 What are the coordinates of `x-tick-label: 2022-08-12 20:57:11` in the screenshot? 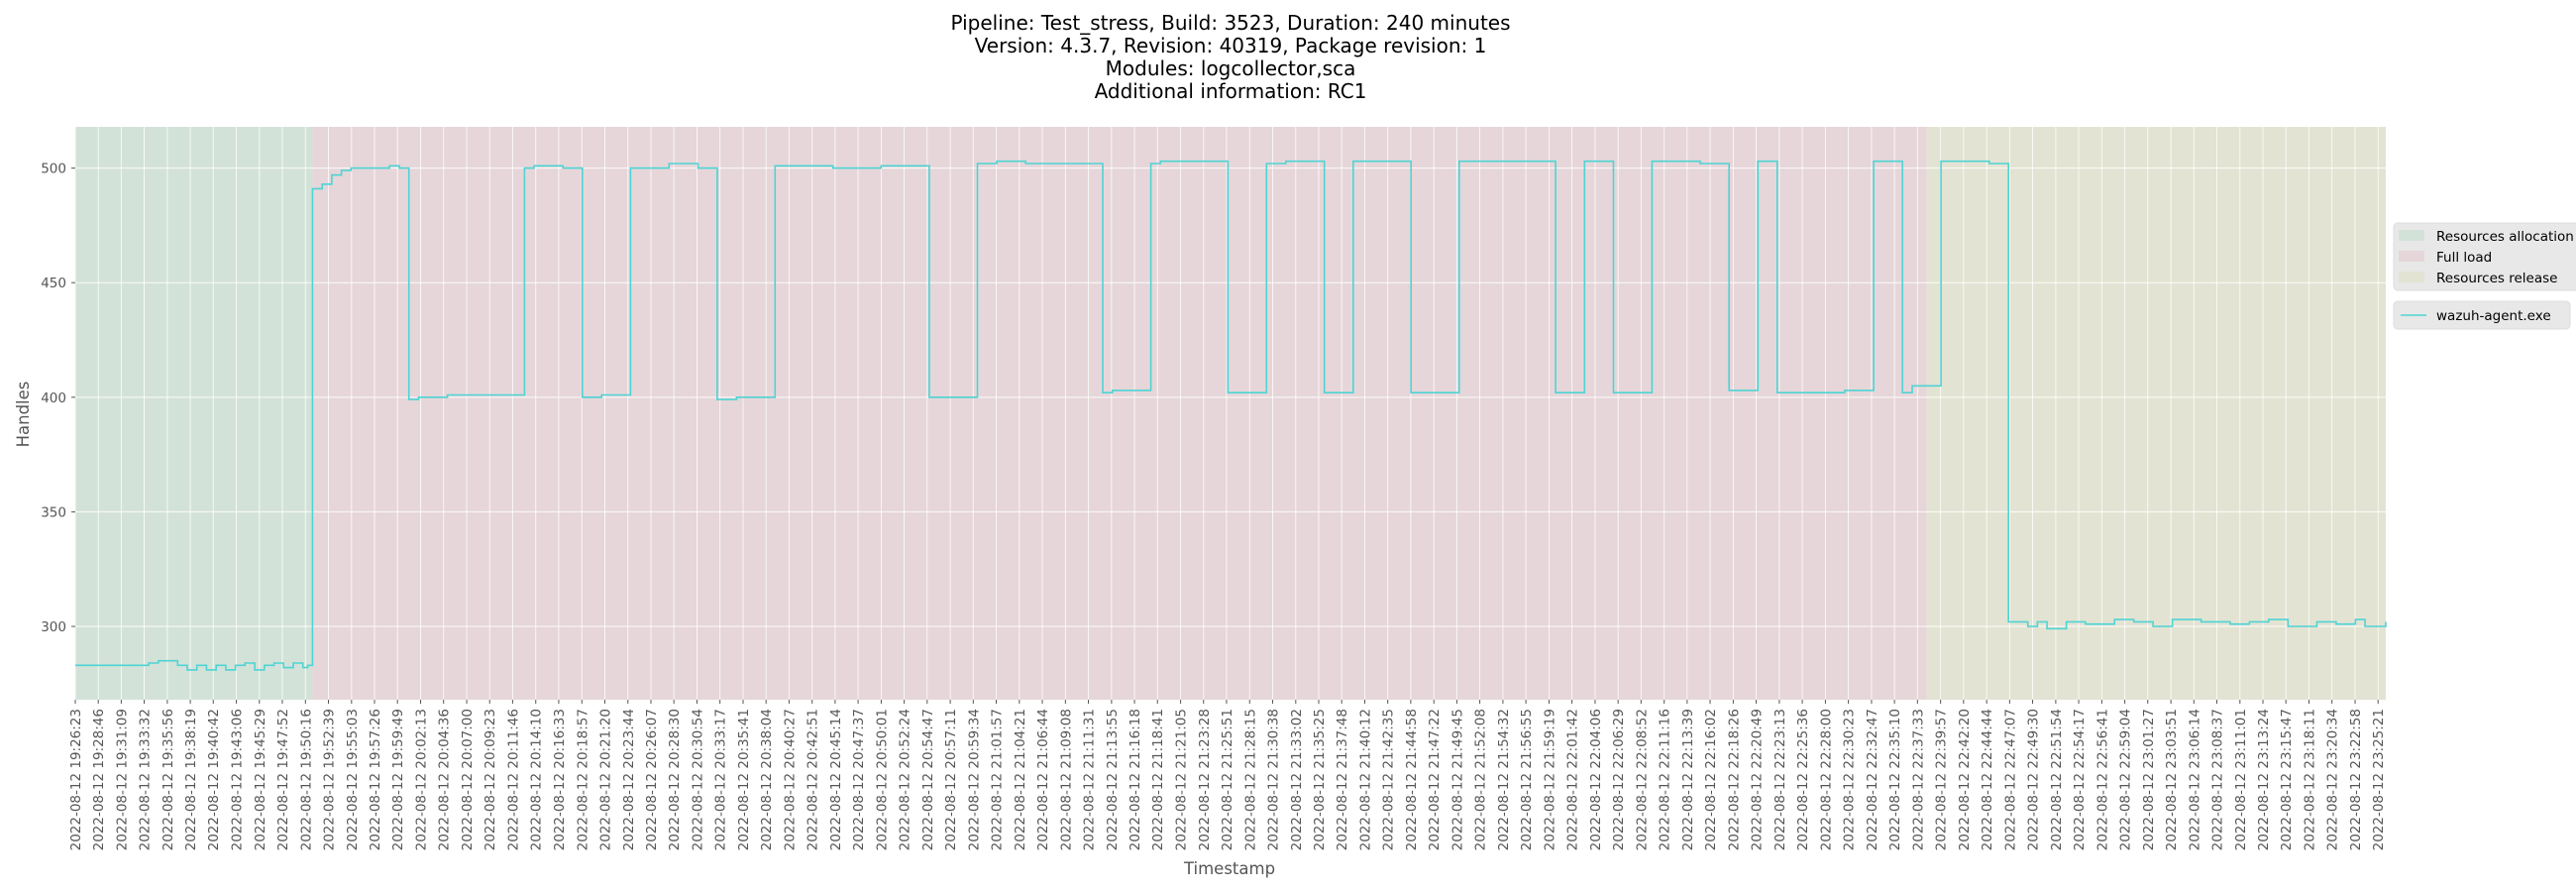 It's located at (951, 780).